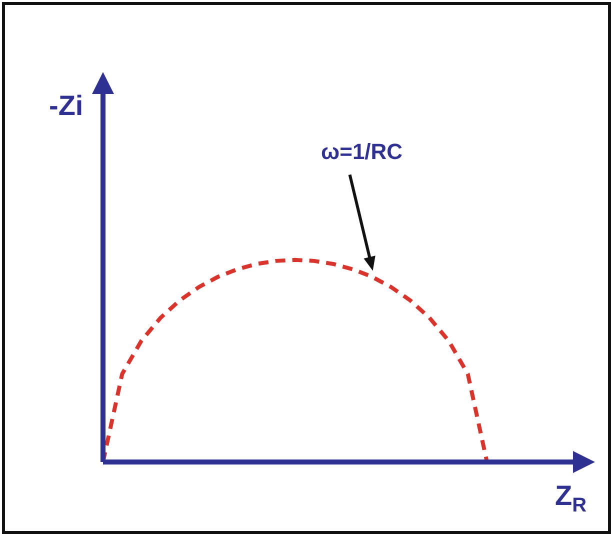 The image size is (611, 534). What do you see at coordinates (66, 106) in the screenshot?
I see `y-axis-title: -Zi` at bounding box center [66, 106].